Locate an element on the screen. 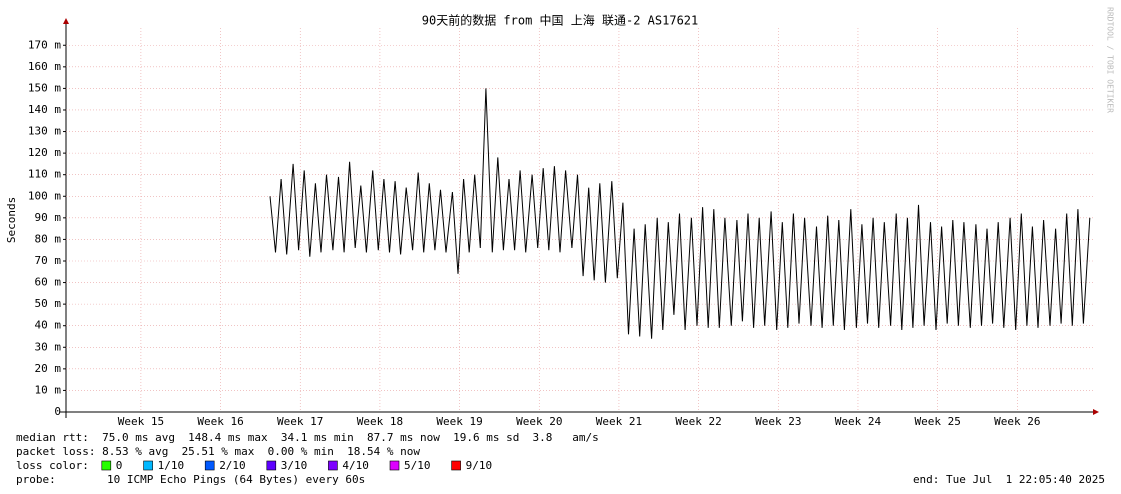 This screenshot has width=1121, height=494. y-tick-label: 90 m is located at coordinates (48, 217).